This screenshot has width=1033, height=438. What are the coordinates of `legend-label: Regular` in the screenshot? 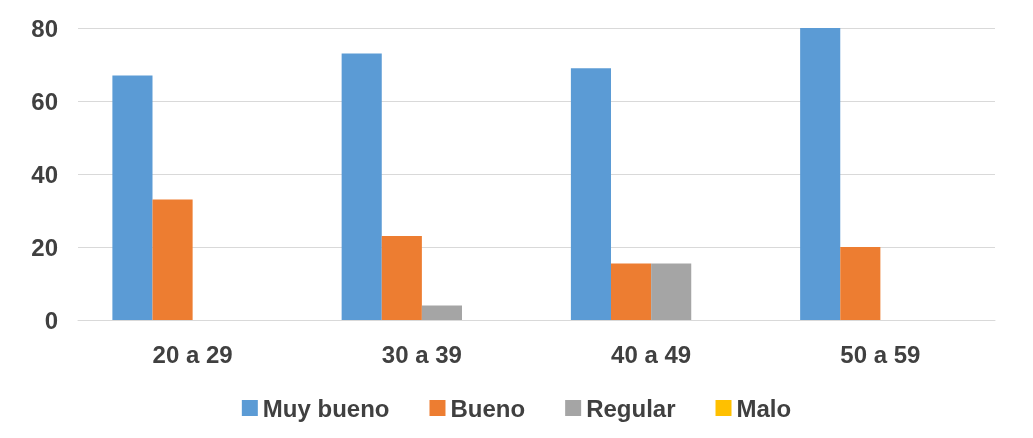 It's located at (631, 408).